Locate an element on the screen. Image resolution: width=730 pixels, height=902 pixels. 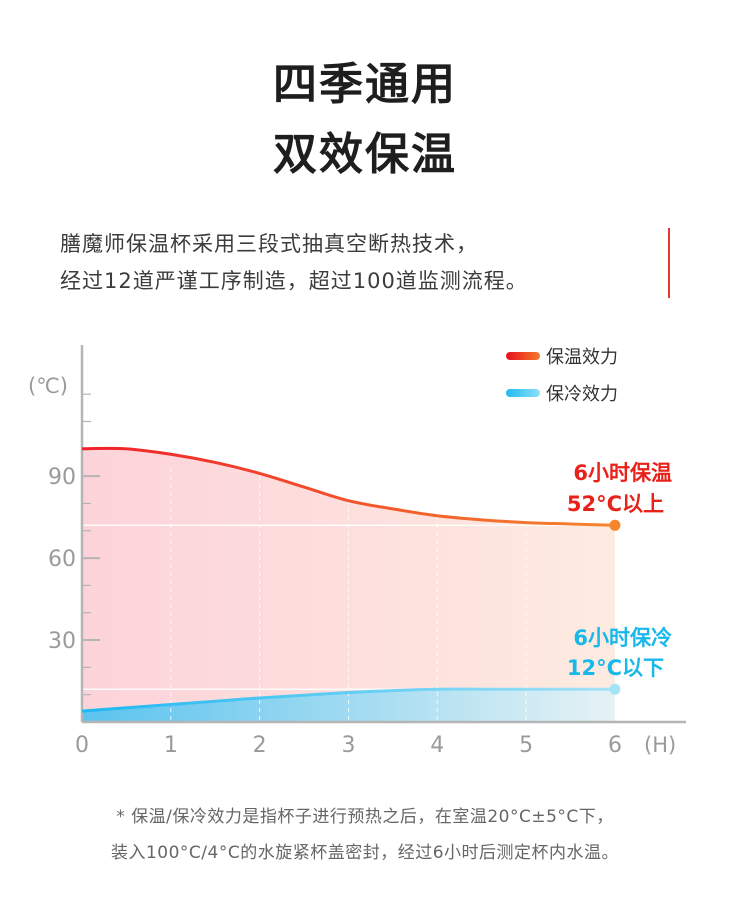
x-tick-label: 6 is located at coordinates (615, 745).